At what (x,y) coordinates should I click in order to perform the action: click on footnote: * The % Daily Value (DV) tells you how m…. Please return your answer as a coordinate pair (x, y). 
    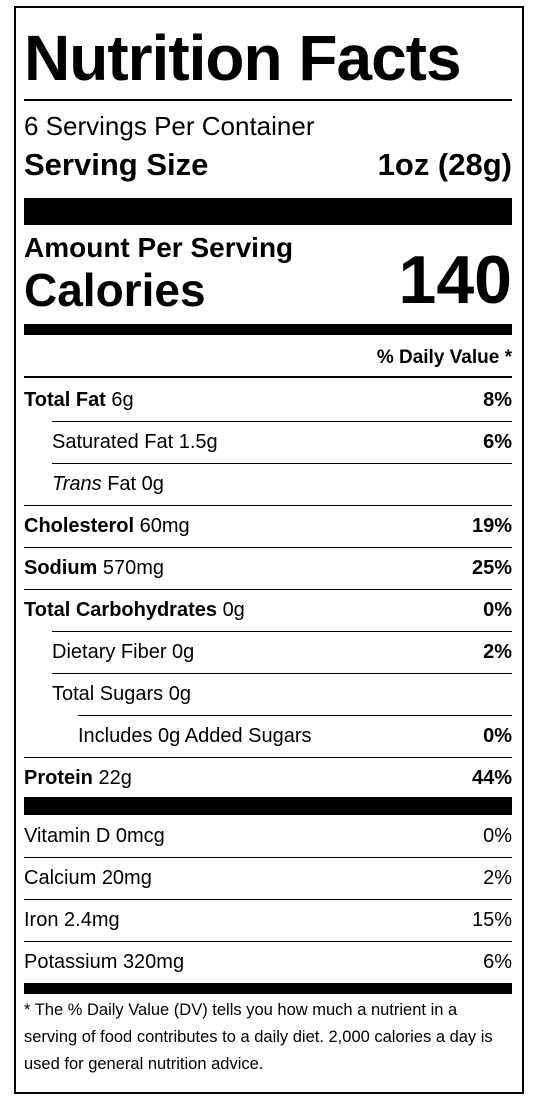
    Looking at the image, I should click on (258, 1037).